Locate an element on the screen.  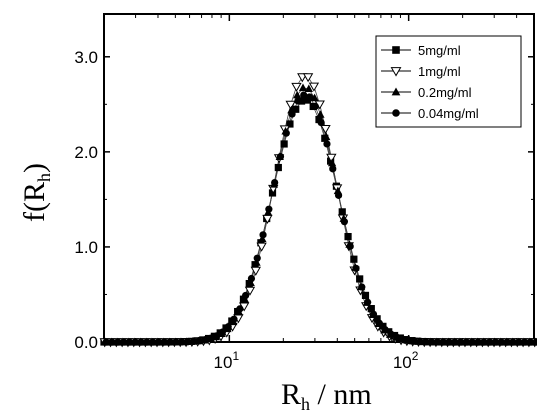
y-axis-title: f(Rh) is located at coordinates (36, 192).